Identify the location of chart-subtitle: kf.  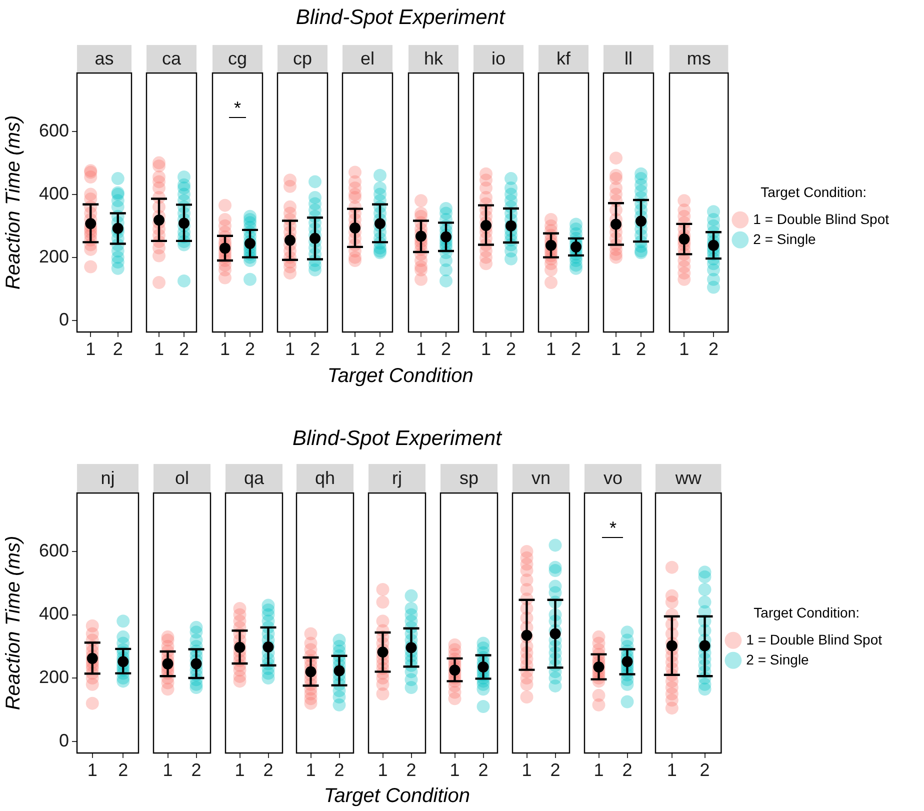
(564, 58).